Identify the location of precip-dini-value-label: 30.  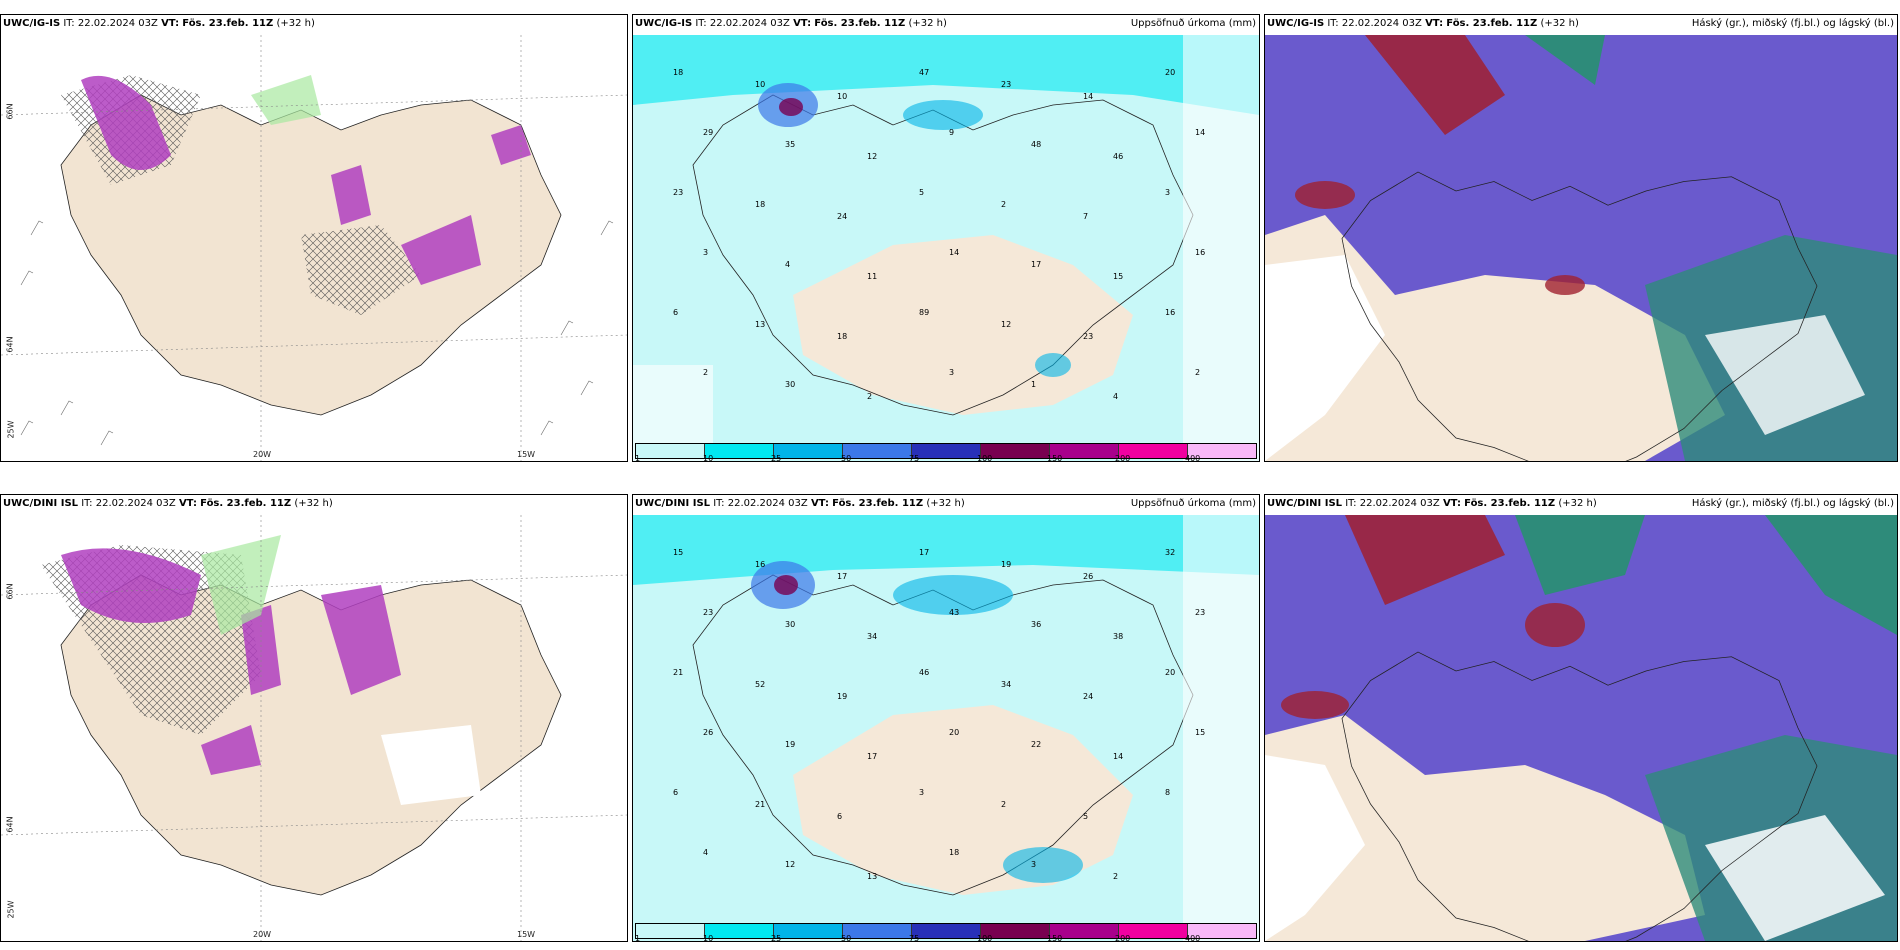
(790, 624).